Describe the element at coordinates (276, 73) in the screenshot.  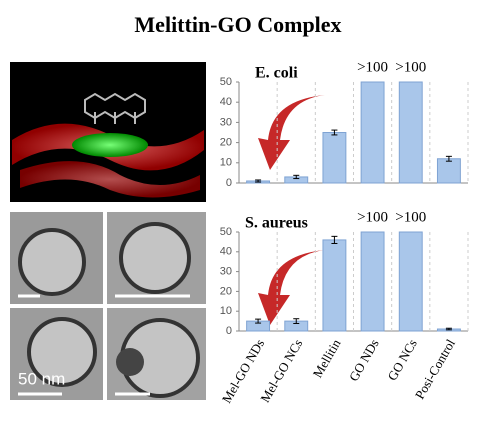
I see `chart-title: E. coli` at that location.